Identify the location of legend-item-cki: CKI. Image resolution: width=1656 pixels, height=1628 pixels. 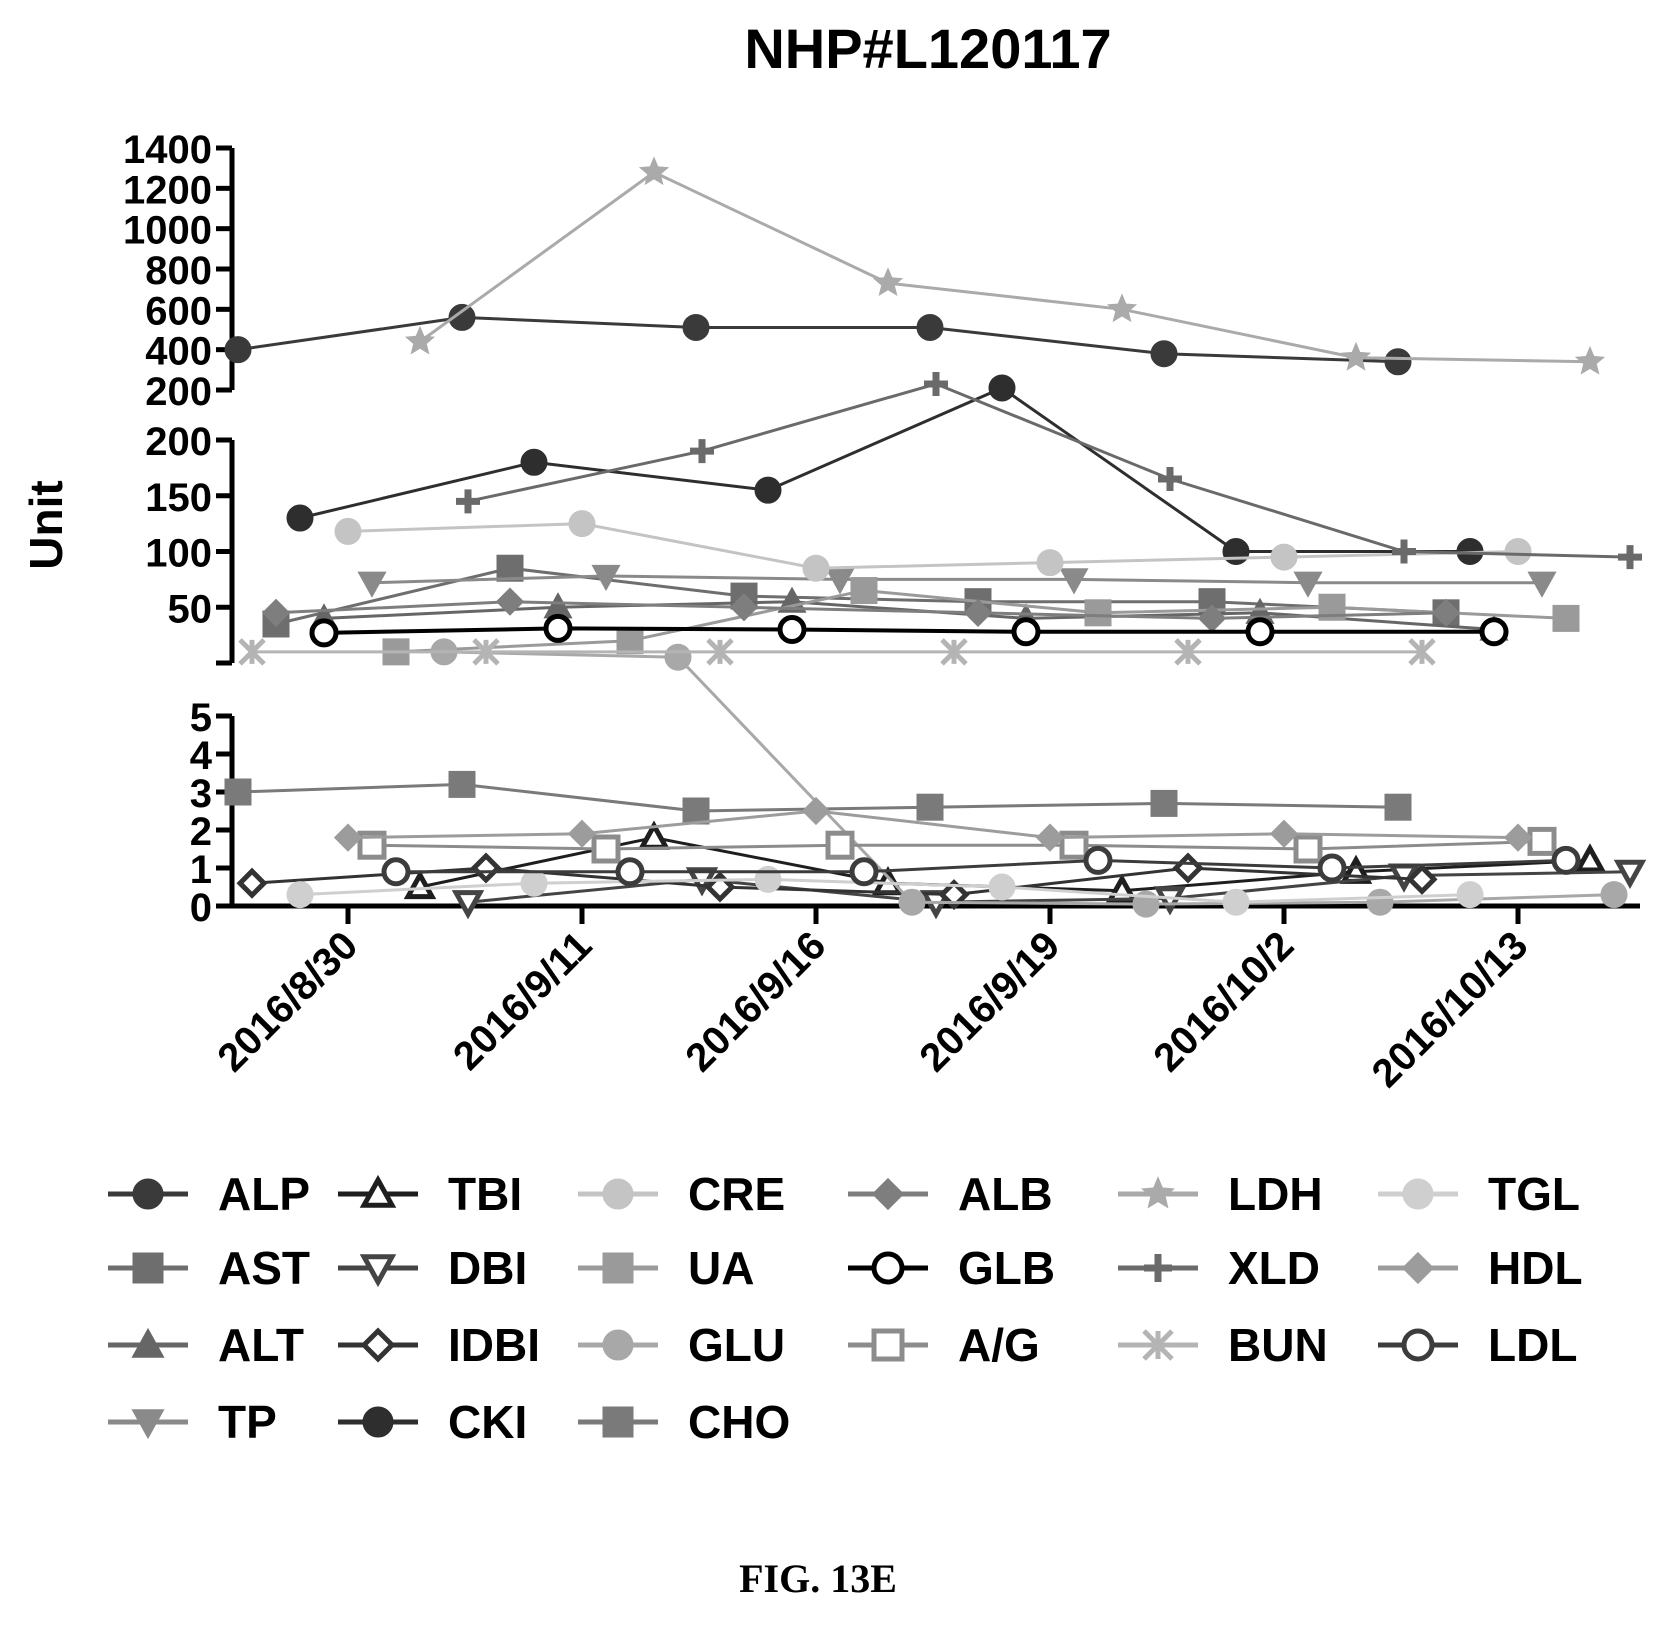
(432, 1422).